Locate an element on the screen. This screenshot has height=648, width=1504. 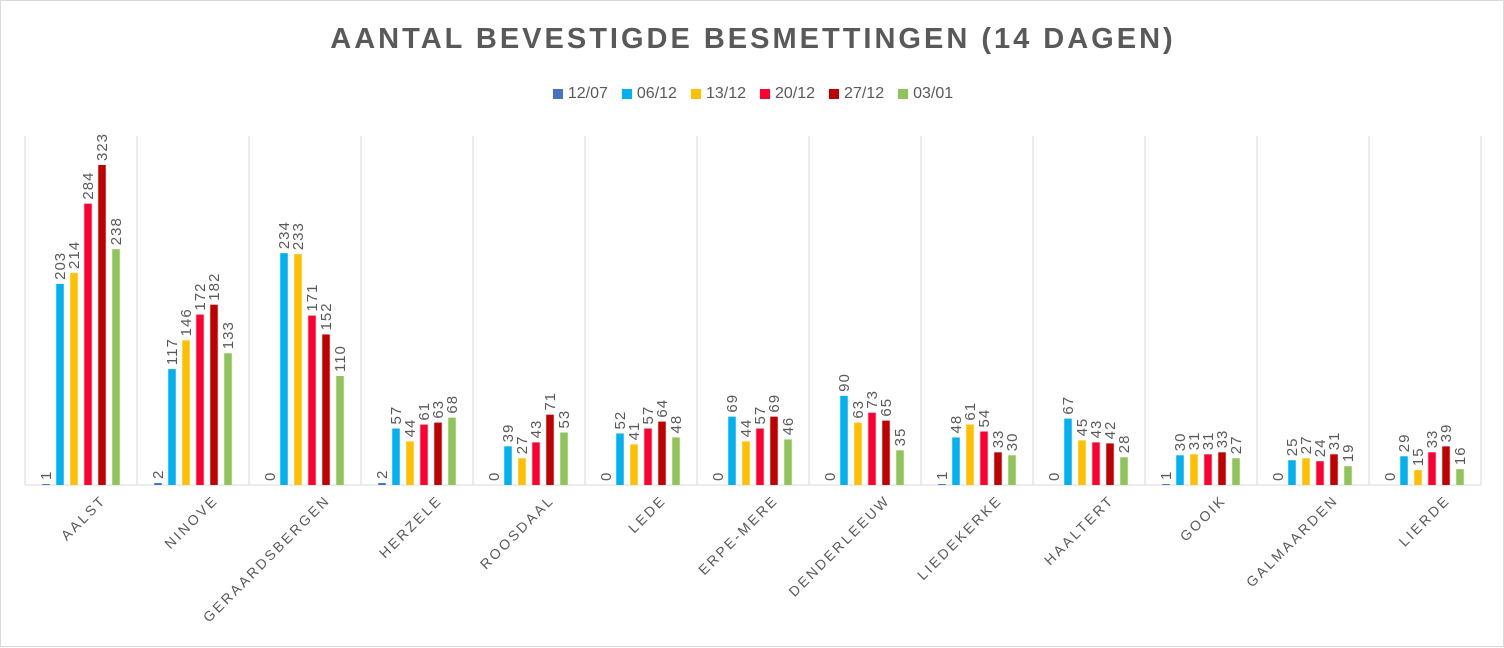
legend-item: 13/12 is located at coordinates (718, 94).